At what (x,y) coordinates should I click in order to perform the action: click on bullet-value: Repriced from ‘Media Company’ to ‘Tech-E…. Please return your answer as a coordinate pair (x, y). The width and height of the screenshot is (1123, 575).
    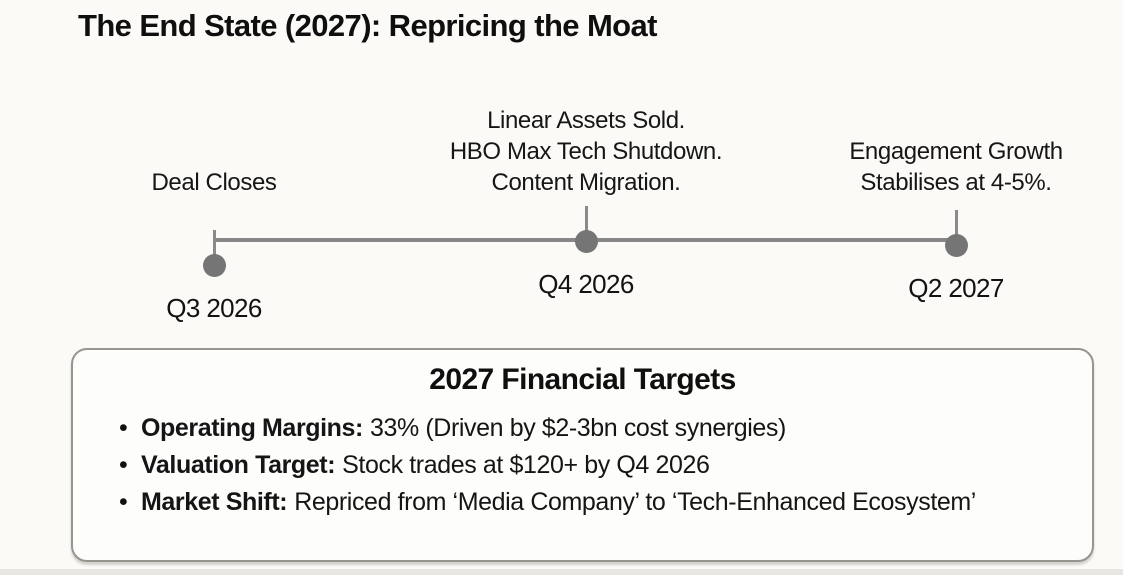
    Looking at the image, I should click on (635, 502).